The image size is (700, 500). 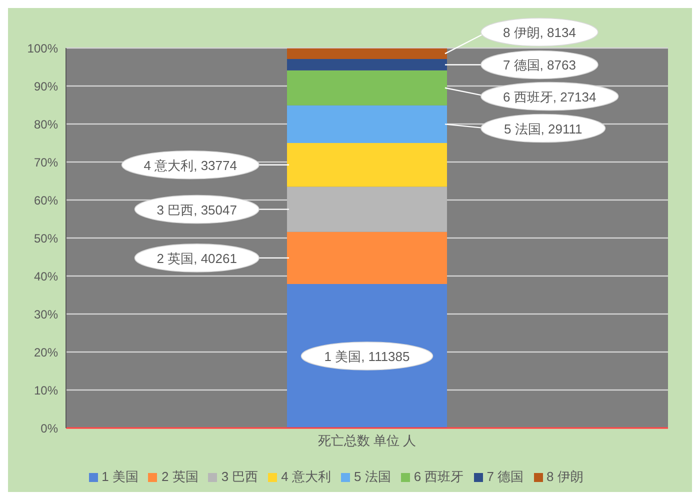 I want to click on annotation: 1 美国, 111385, so click(x=367, y=356).